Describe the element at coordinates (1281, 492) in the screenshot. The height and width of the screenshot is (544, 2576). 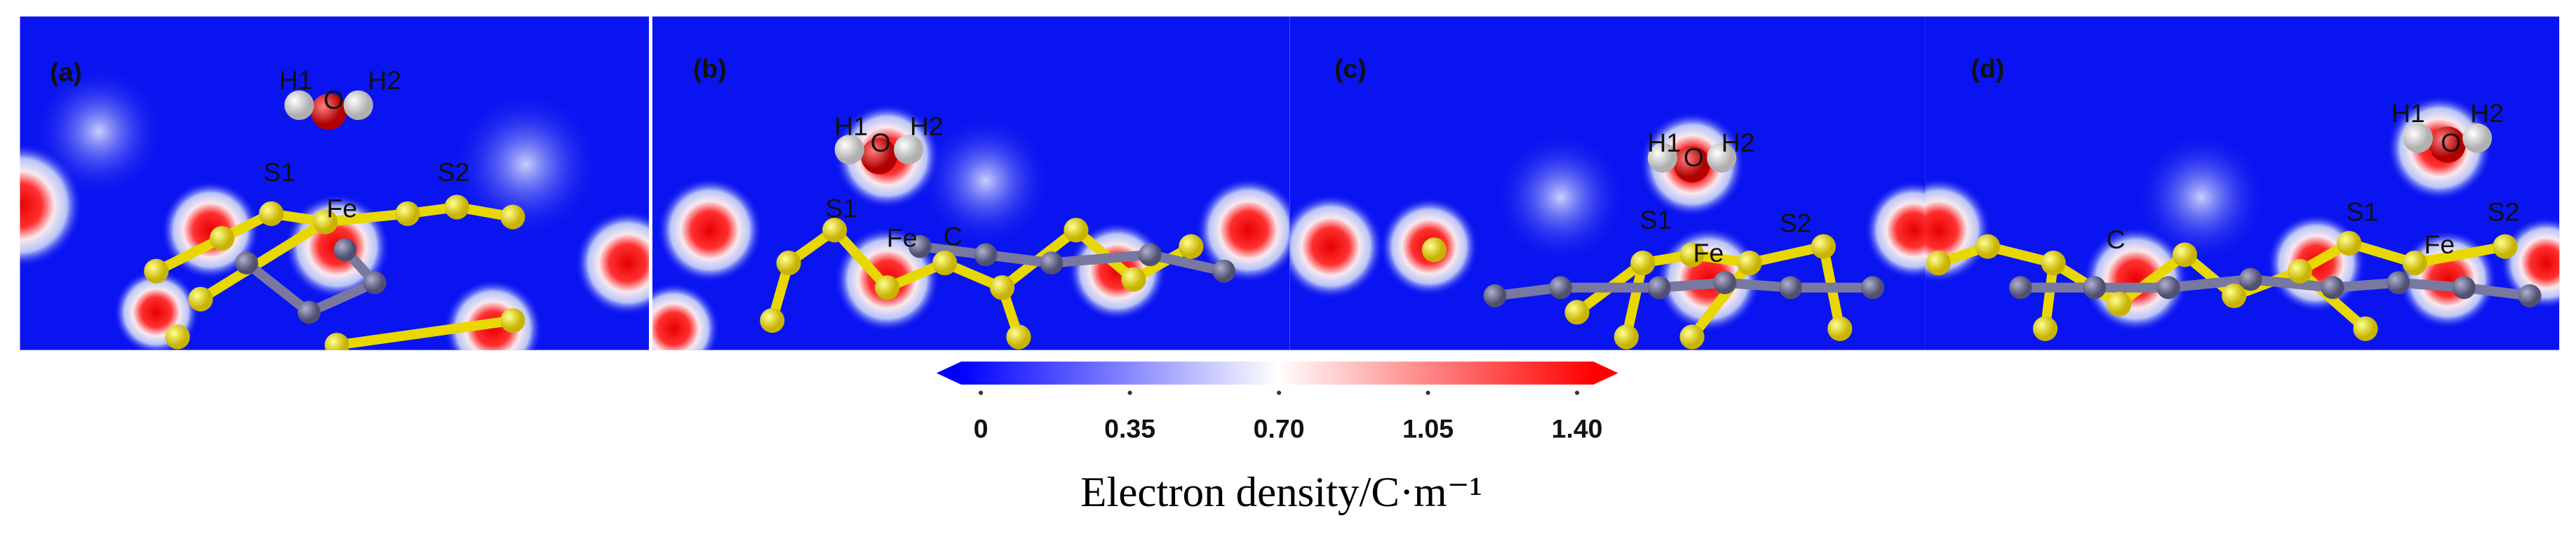
I see `colorbar-title: Electron density/C·m⁻¹` at that location.